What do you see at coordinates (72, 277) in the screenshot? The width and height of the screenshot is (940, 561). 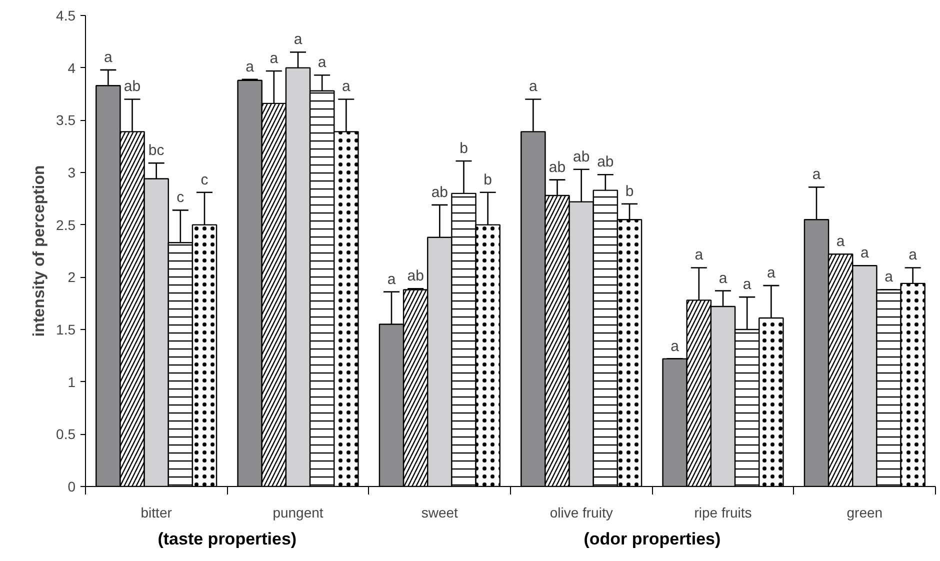 I see `y-tick-label: 2` at bounding box center [72, 277].